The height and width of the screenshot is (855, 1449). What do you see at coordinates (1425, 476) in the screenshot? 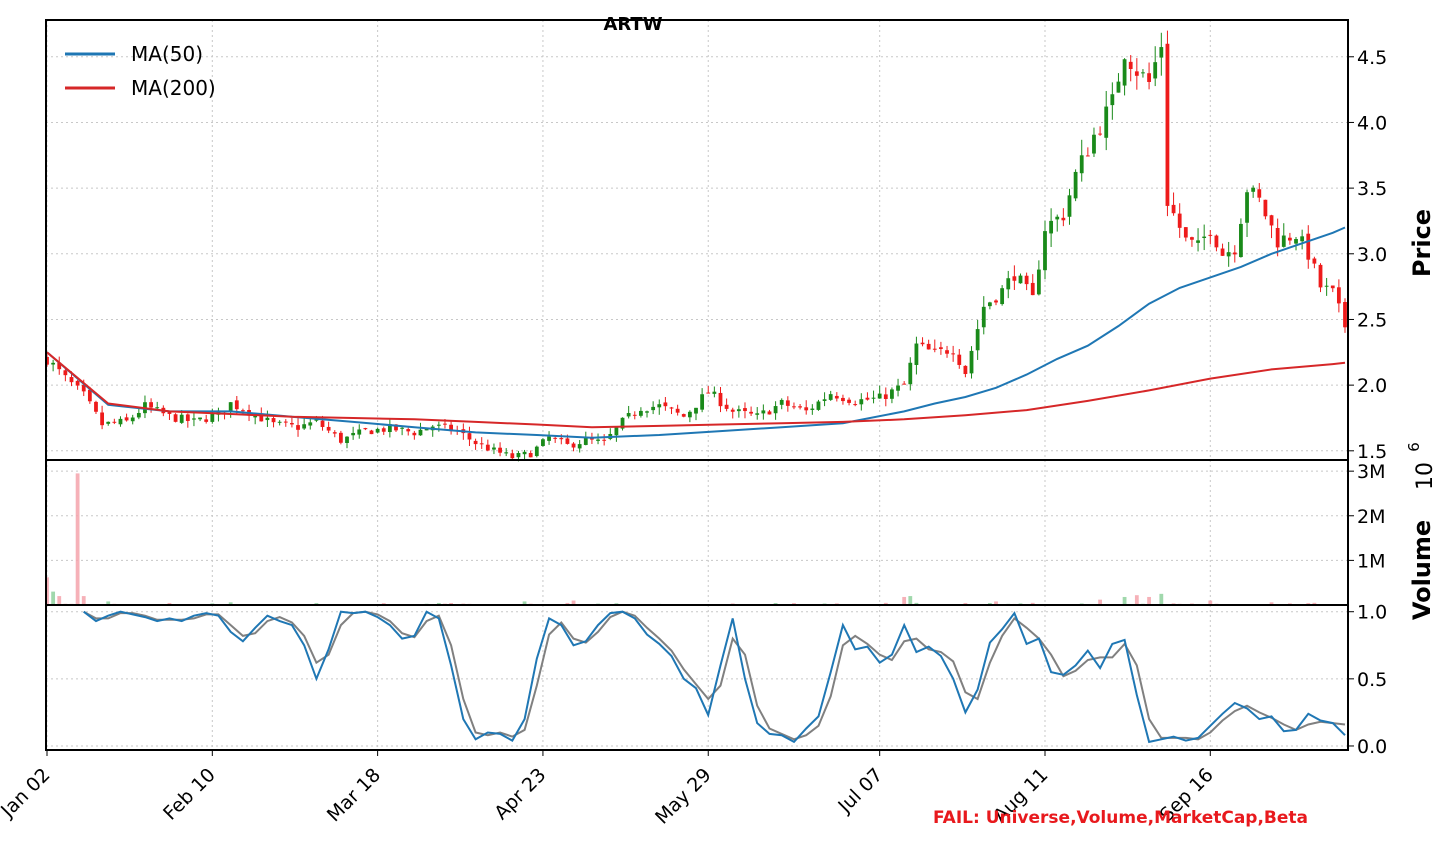
I see `volume-scale-base: 10` at bounding box center [1425, 476].